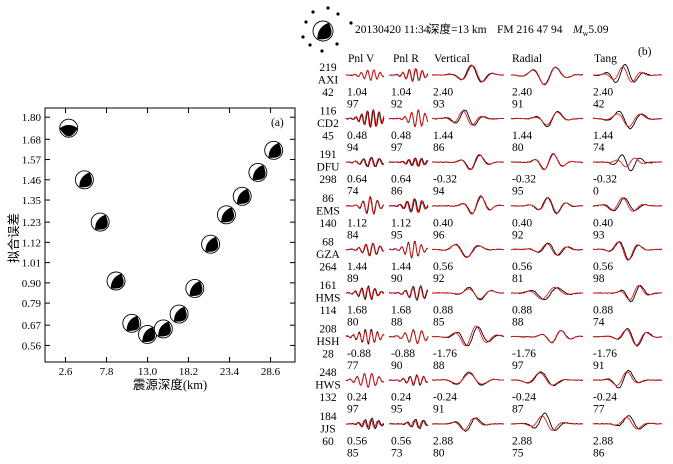 This screenshot has height=464, width=673. Describe the element at coordinates (527, 59) in the screenshot. I see `column-header-radial: Radial` at that location.